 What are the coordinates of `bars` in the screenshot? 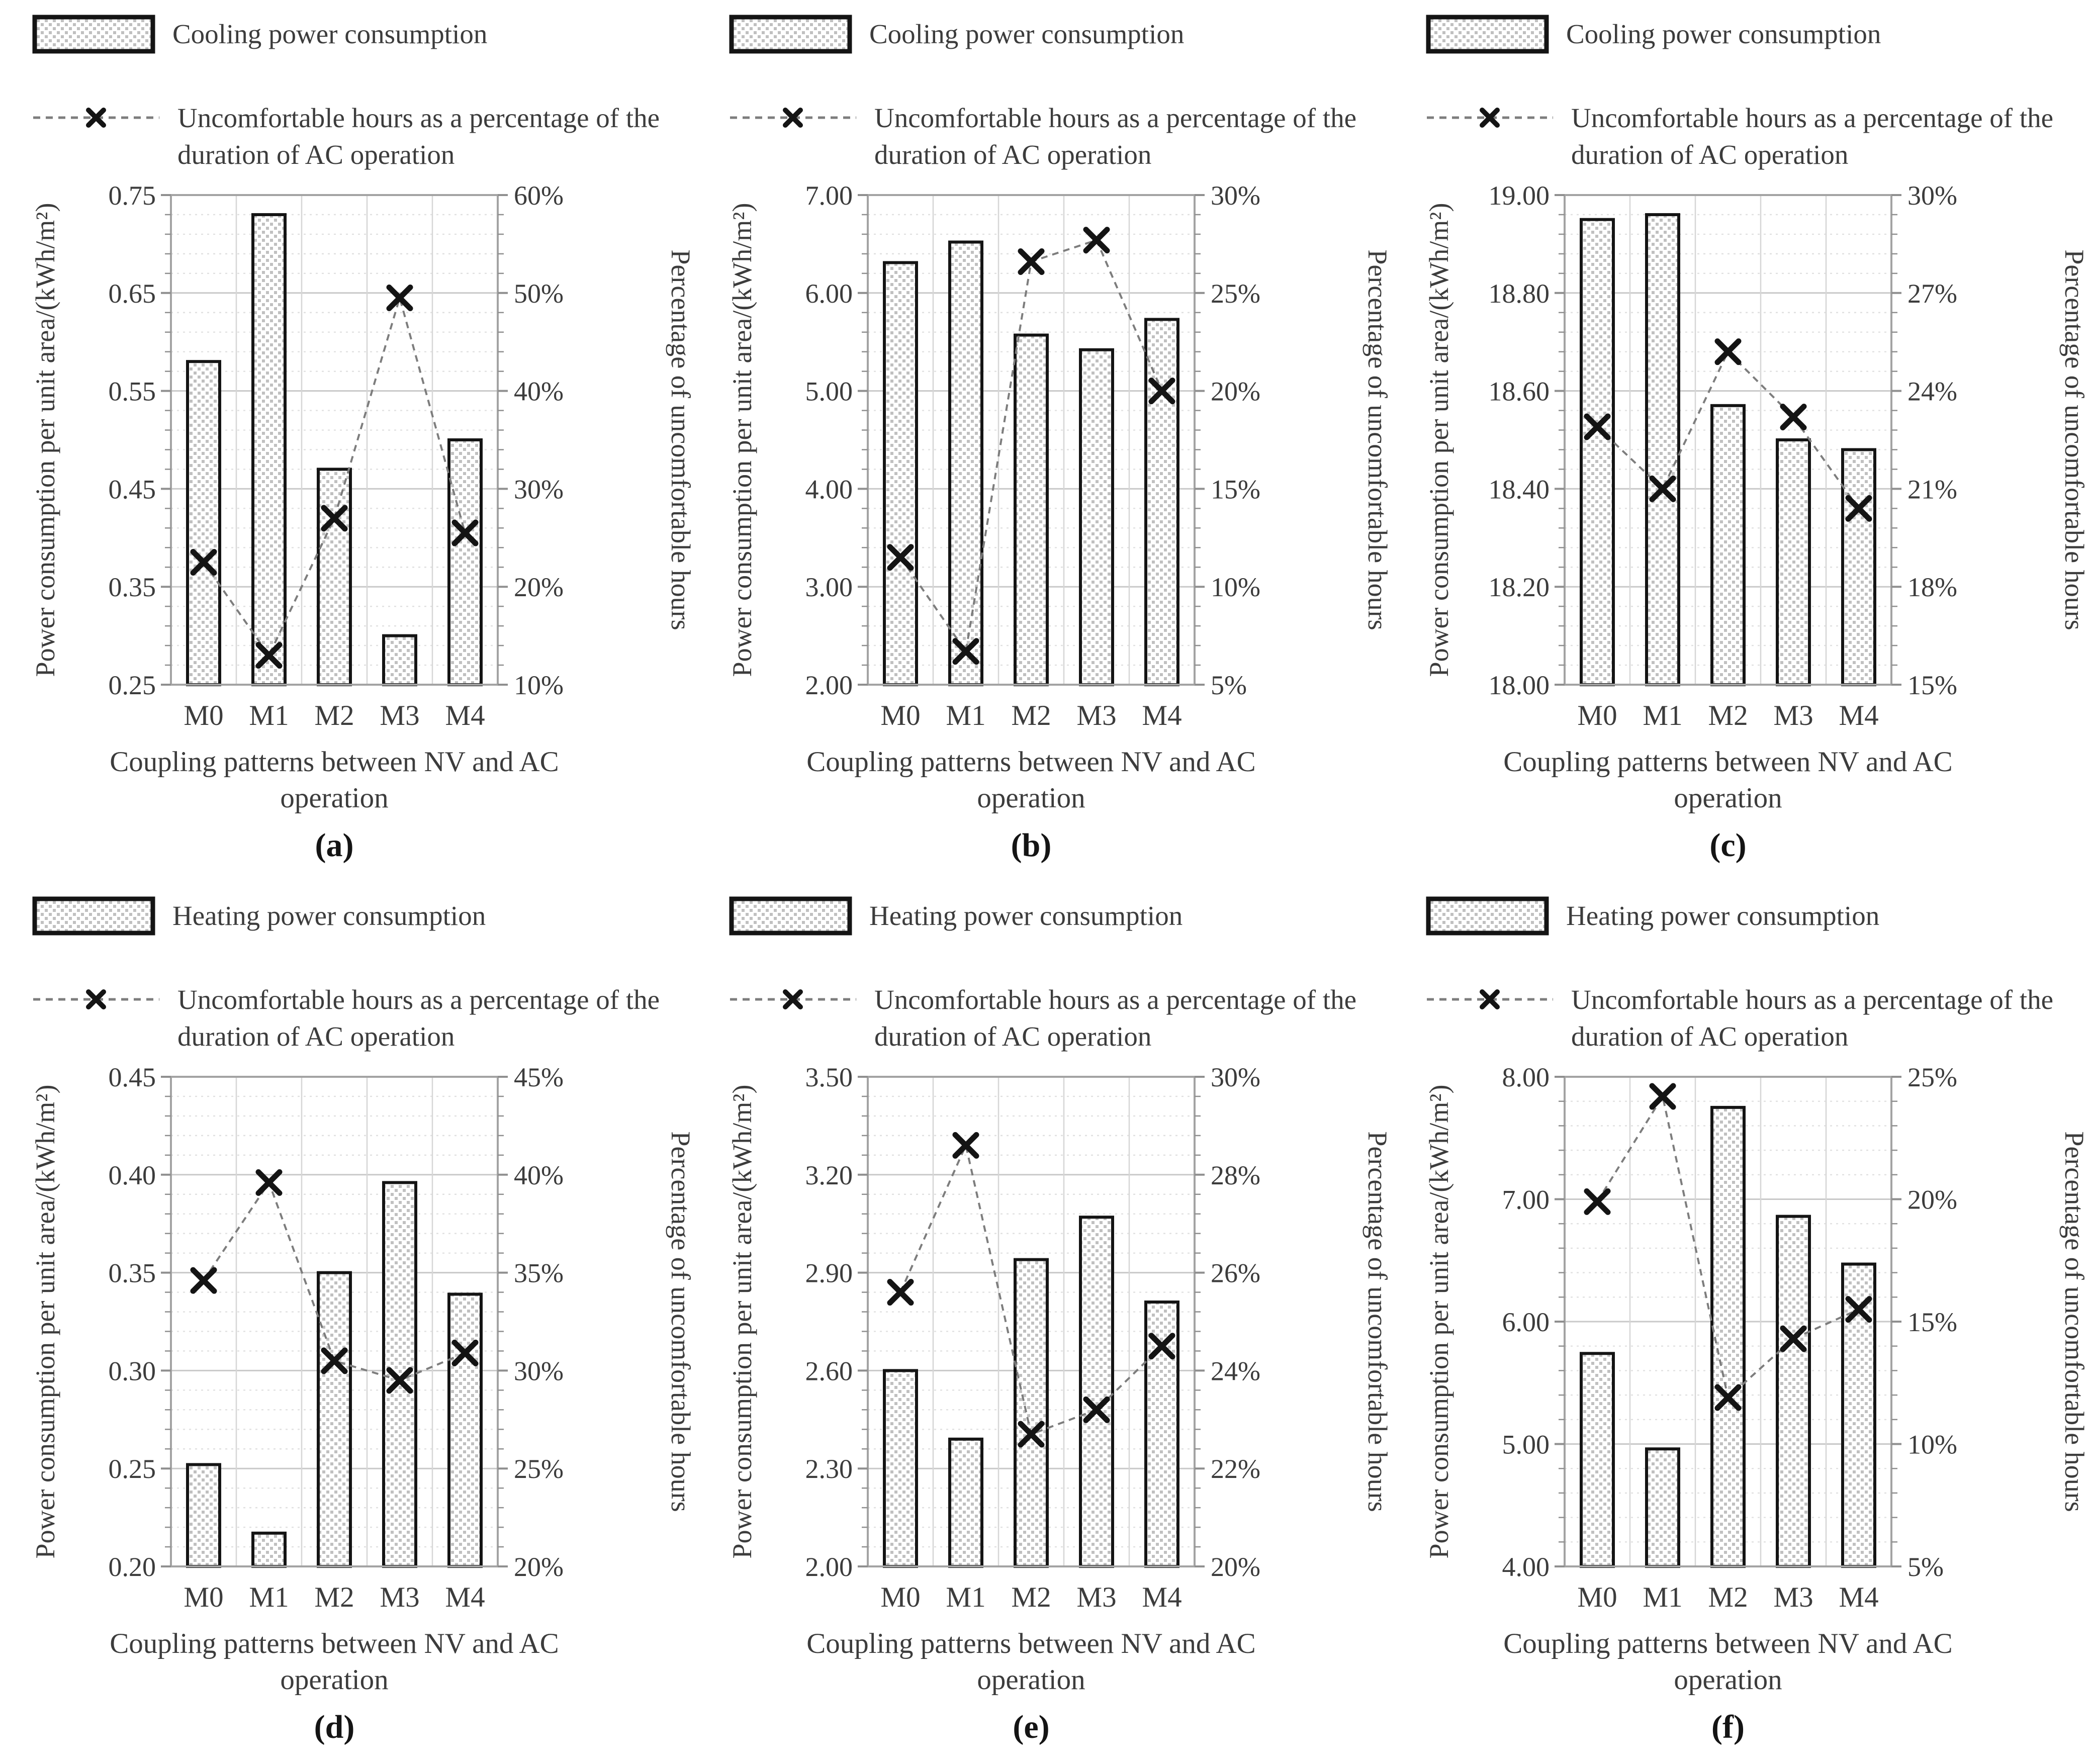 It's located at (1031, 1392).